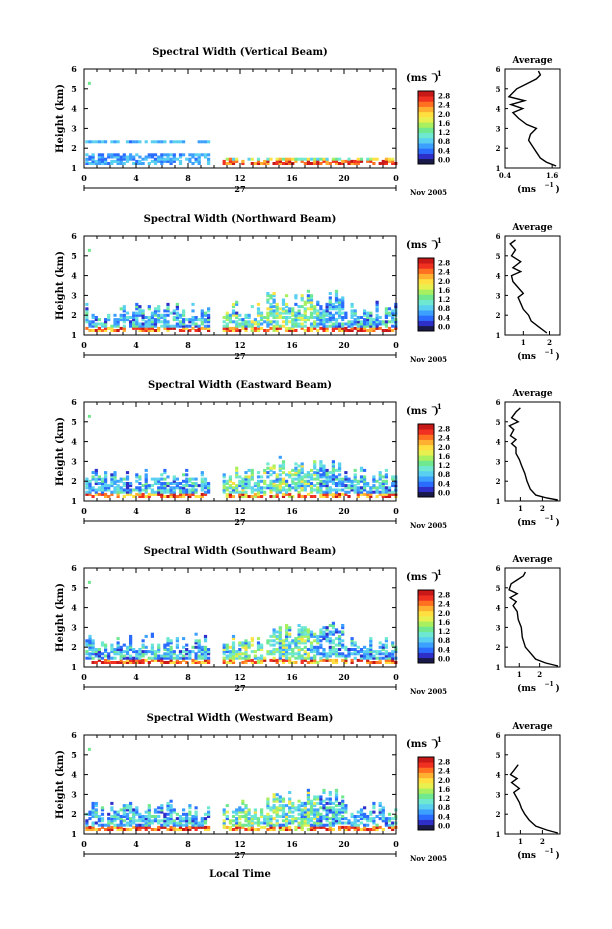  What do you see at coordinates (74, 794) in the screenshot?
I see `y-tick-label: 3` at bounding box center [74, 794].